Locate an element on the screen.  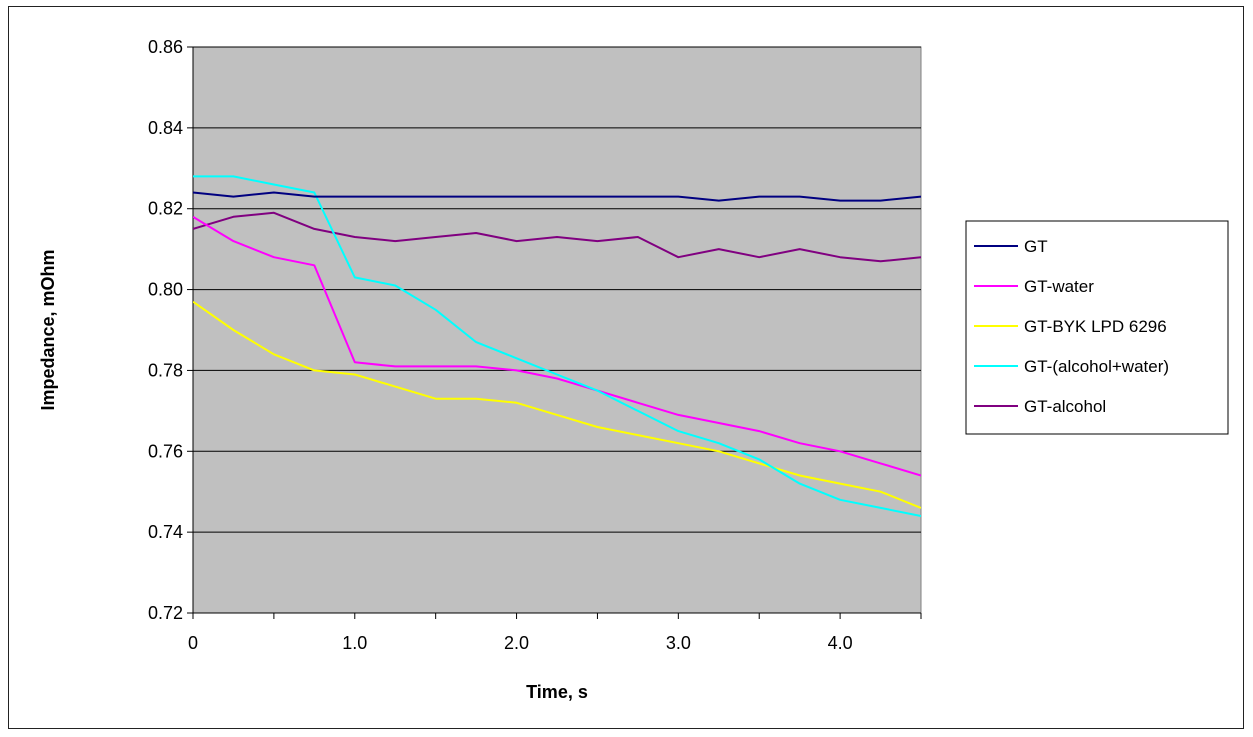
legend-label: GT-alcohol is located at coordinates (1065, 406).